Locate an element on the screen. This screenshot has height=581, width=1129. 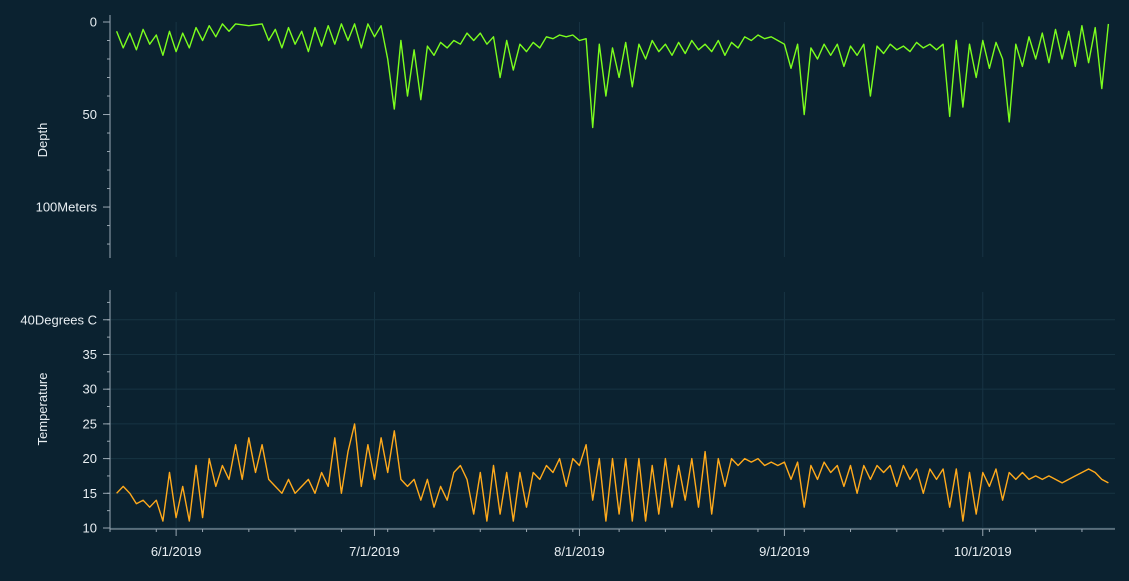
depth-unit-label: Meters is located at coordinates (77, 207).